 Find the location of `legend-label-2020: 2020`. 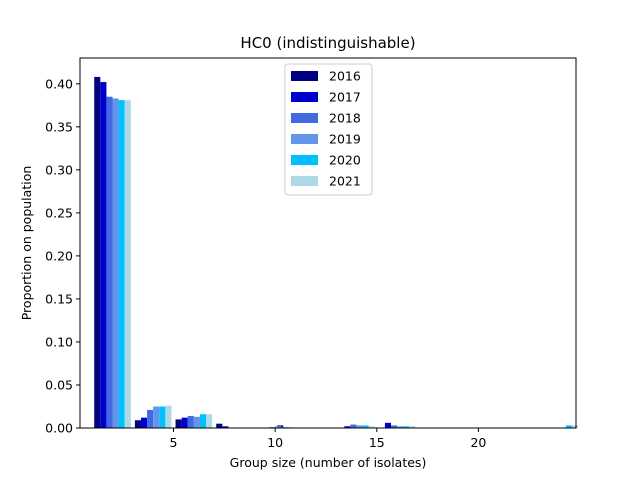

legend-label-2020: 2020 is located at coordinates (345, 160).